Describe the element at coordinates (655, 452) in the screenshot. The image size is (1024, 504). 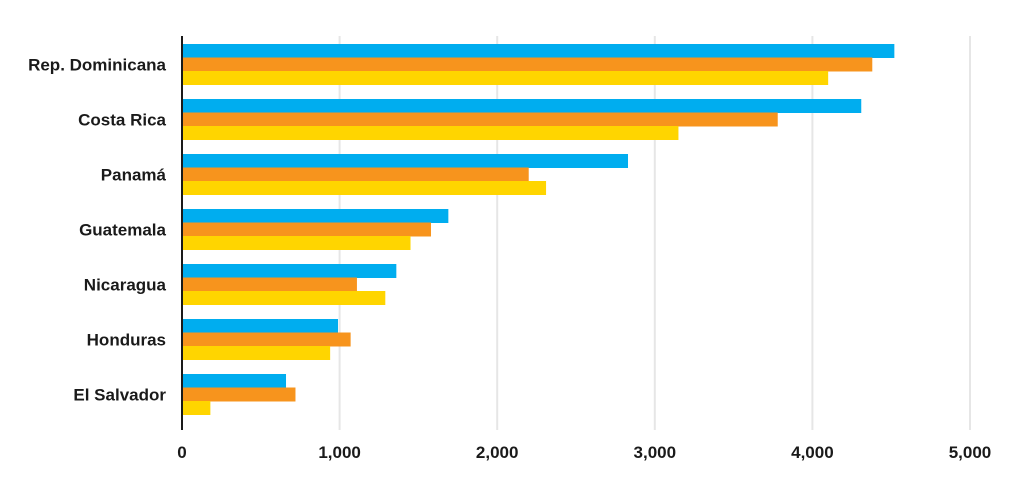
I see `x-tick-label-3000: 3,000` at that location.